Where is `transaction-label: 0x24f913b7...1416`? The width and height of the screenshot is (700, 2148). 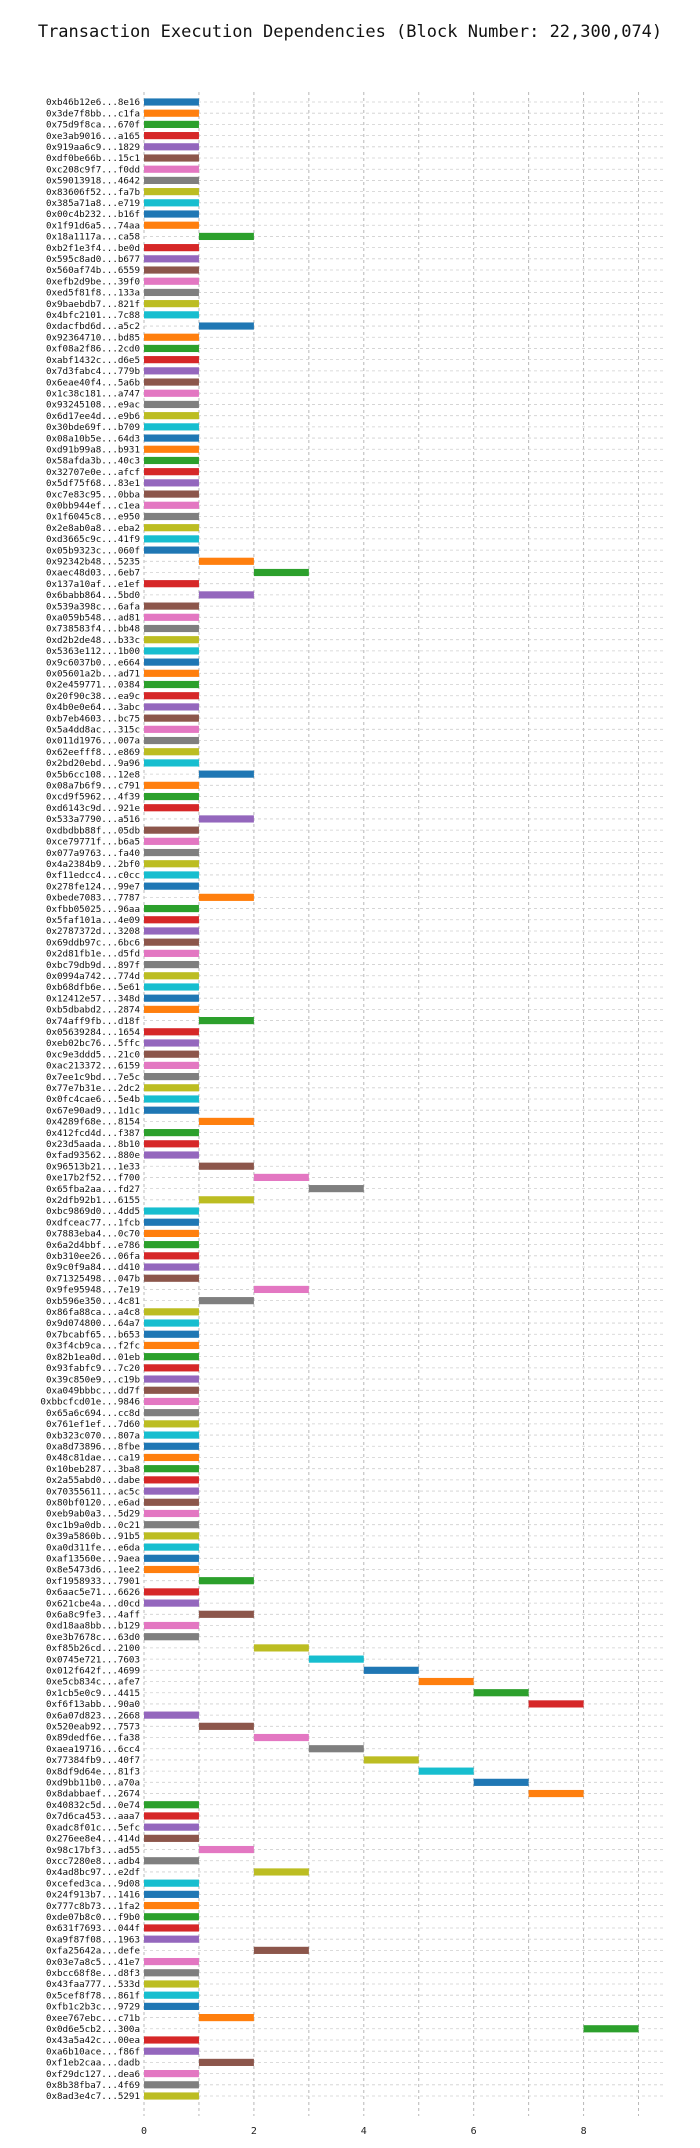 transaction-label: 0x24f913b7...1416 is located at coordinates (93, 1895).